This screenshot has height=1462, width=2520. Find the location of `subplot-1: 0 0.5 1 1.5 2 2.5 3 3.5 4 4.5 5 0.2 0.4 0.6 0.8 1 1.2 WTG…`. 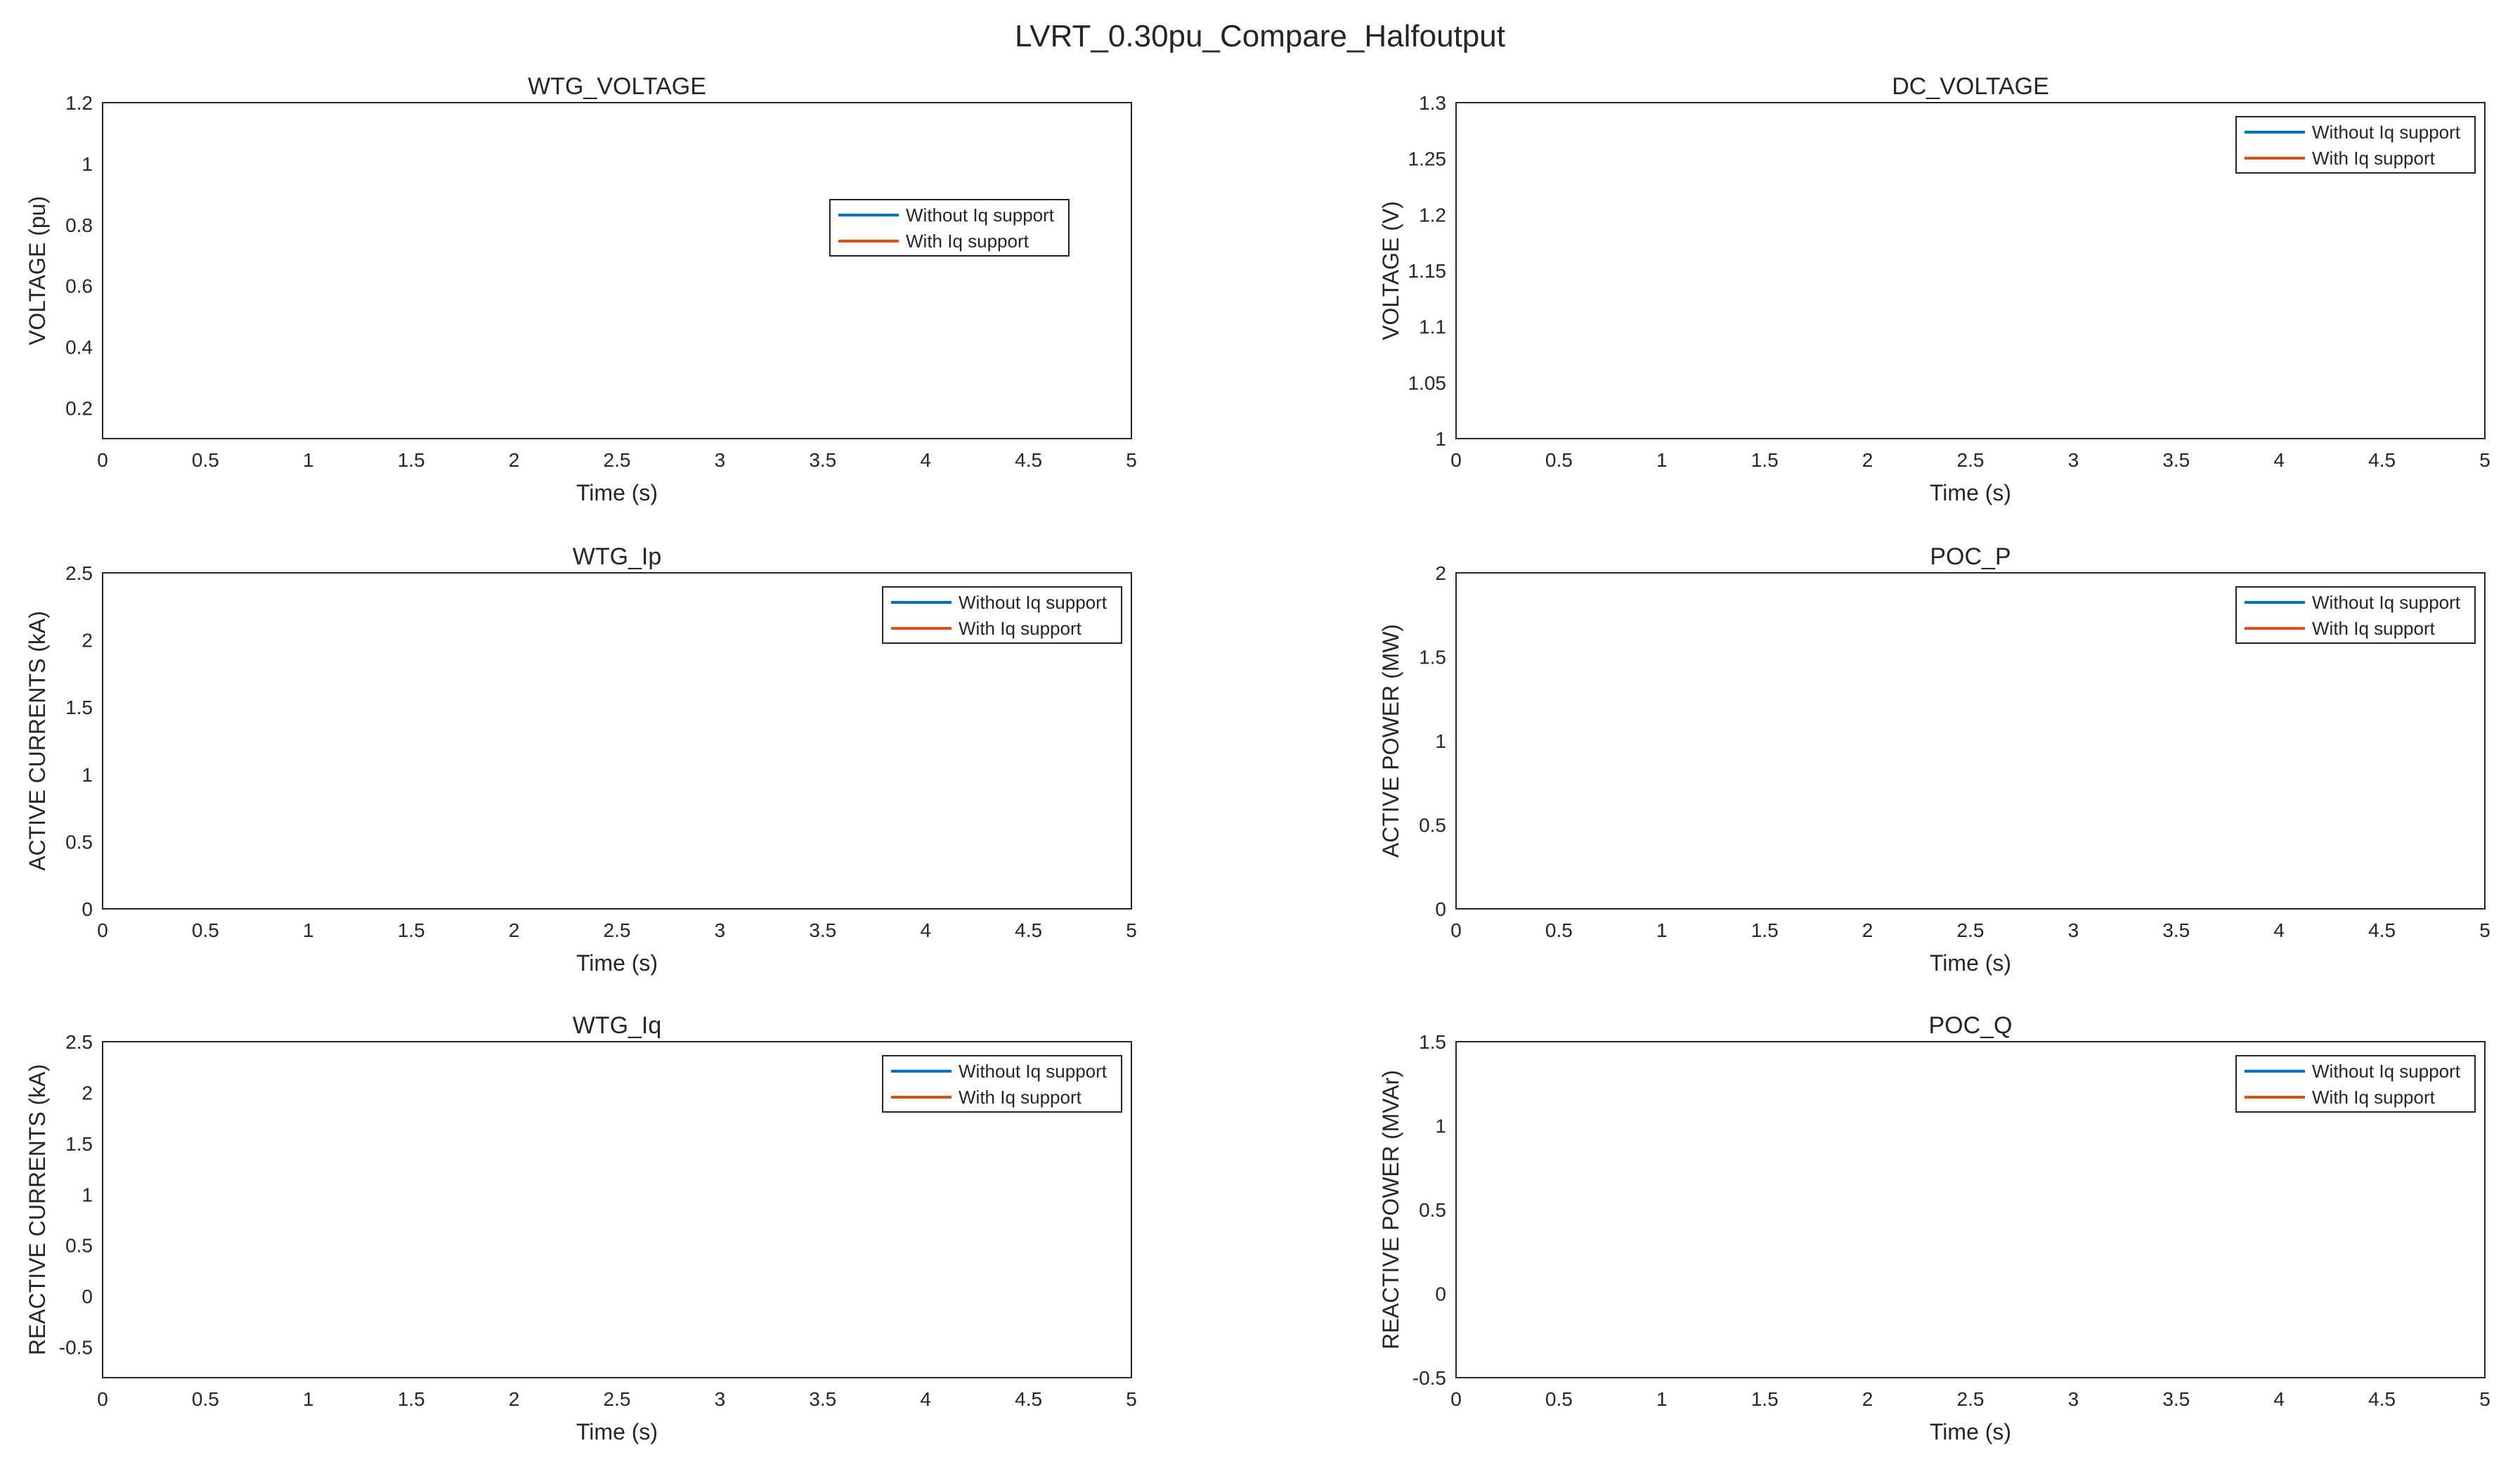

subplot-1: 0 0.5 1 1.5 2 2.5 3 3.5 4 4.5 5 0.2 0.4 0.6 0.8 1 1.2 WTG… is located at coordinates (581, 289).